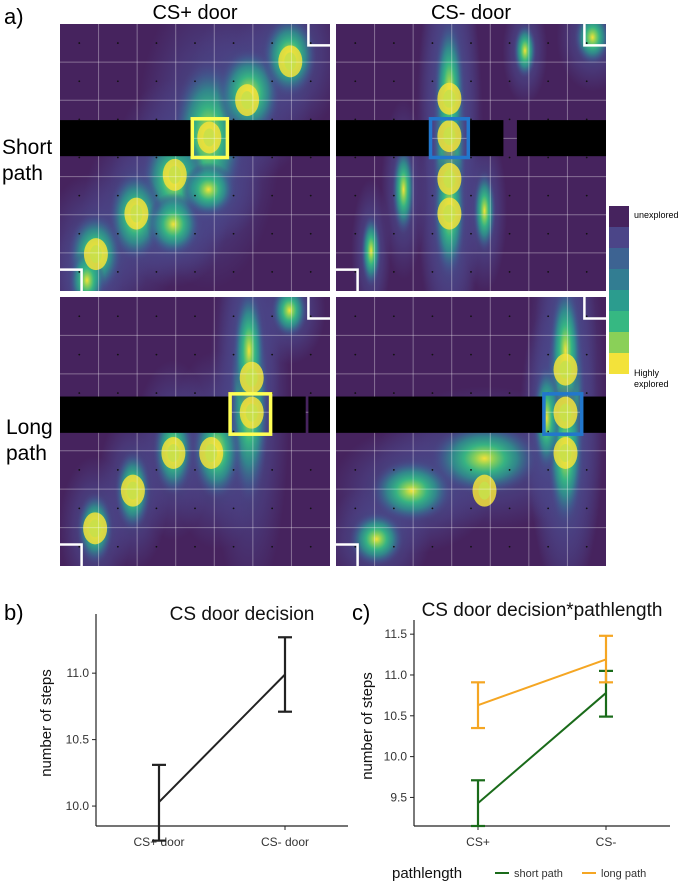 The width and height of the screenshot is (685, 883). What do you see at coordinates (471, 13) in the screenshot?
I see `col-title-cs-minus: CS- door` at bounding box center [471, 13].